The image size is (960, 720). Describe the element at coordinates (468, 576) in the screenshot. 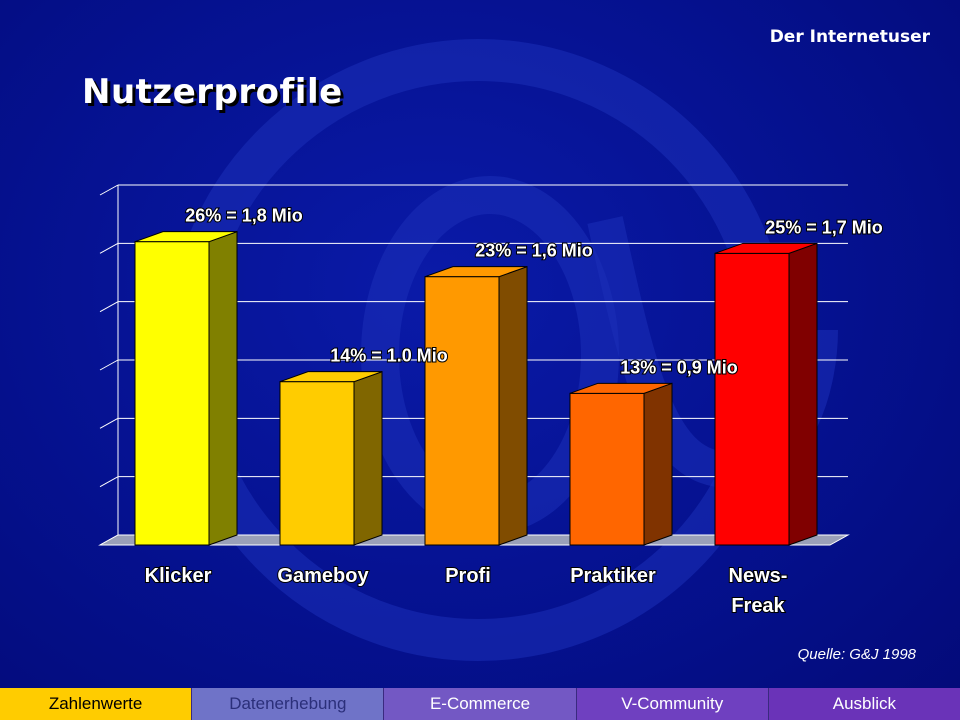

I see `category-label: Profi` at that location.